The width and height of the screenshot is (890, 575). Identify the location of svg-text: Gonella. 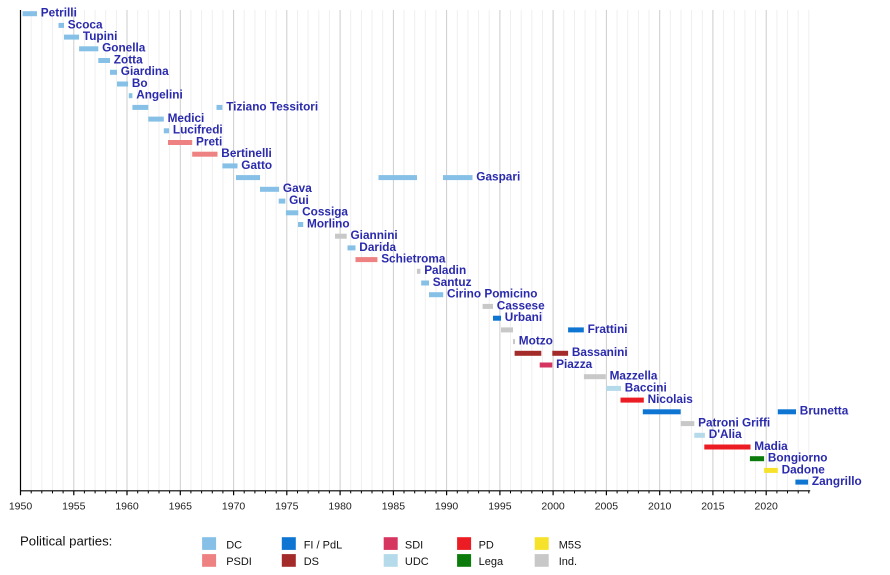
(124, 48).